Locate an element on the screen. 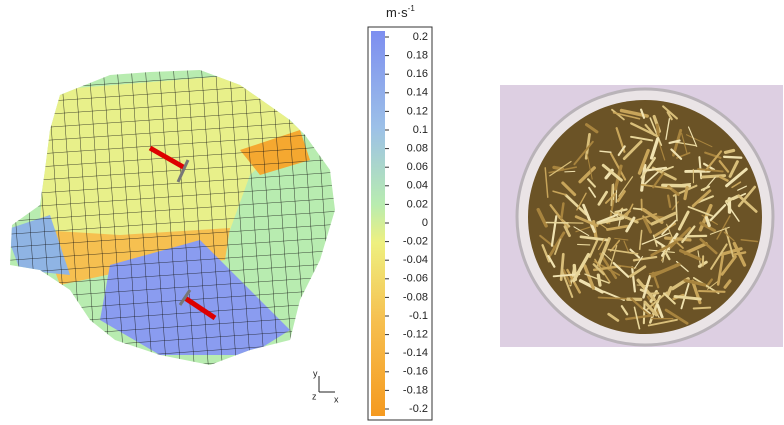 Image resolution: width=784 pixels, height=425 pixels. probe-markers is located at coordinates (182, 233).